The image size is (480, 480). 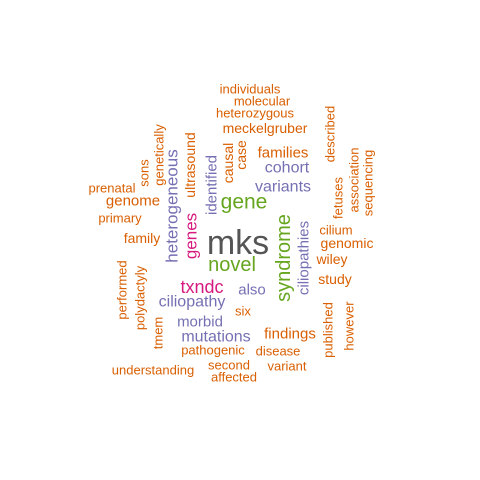 I want to click on word-sons: sons, so click(x=144, y=173).